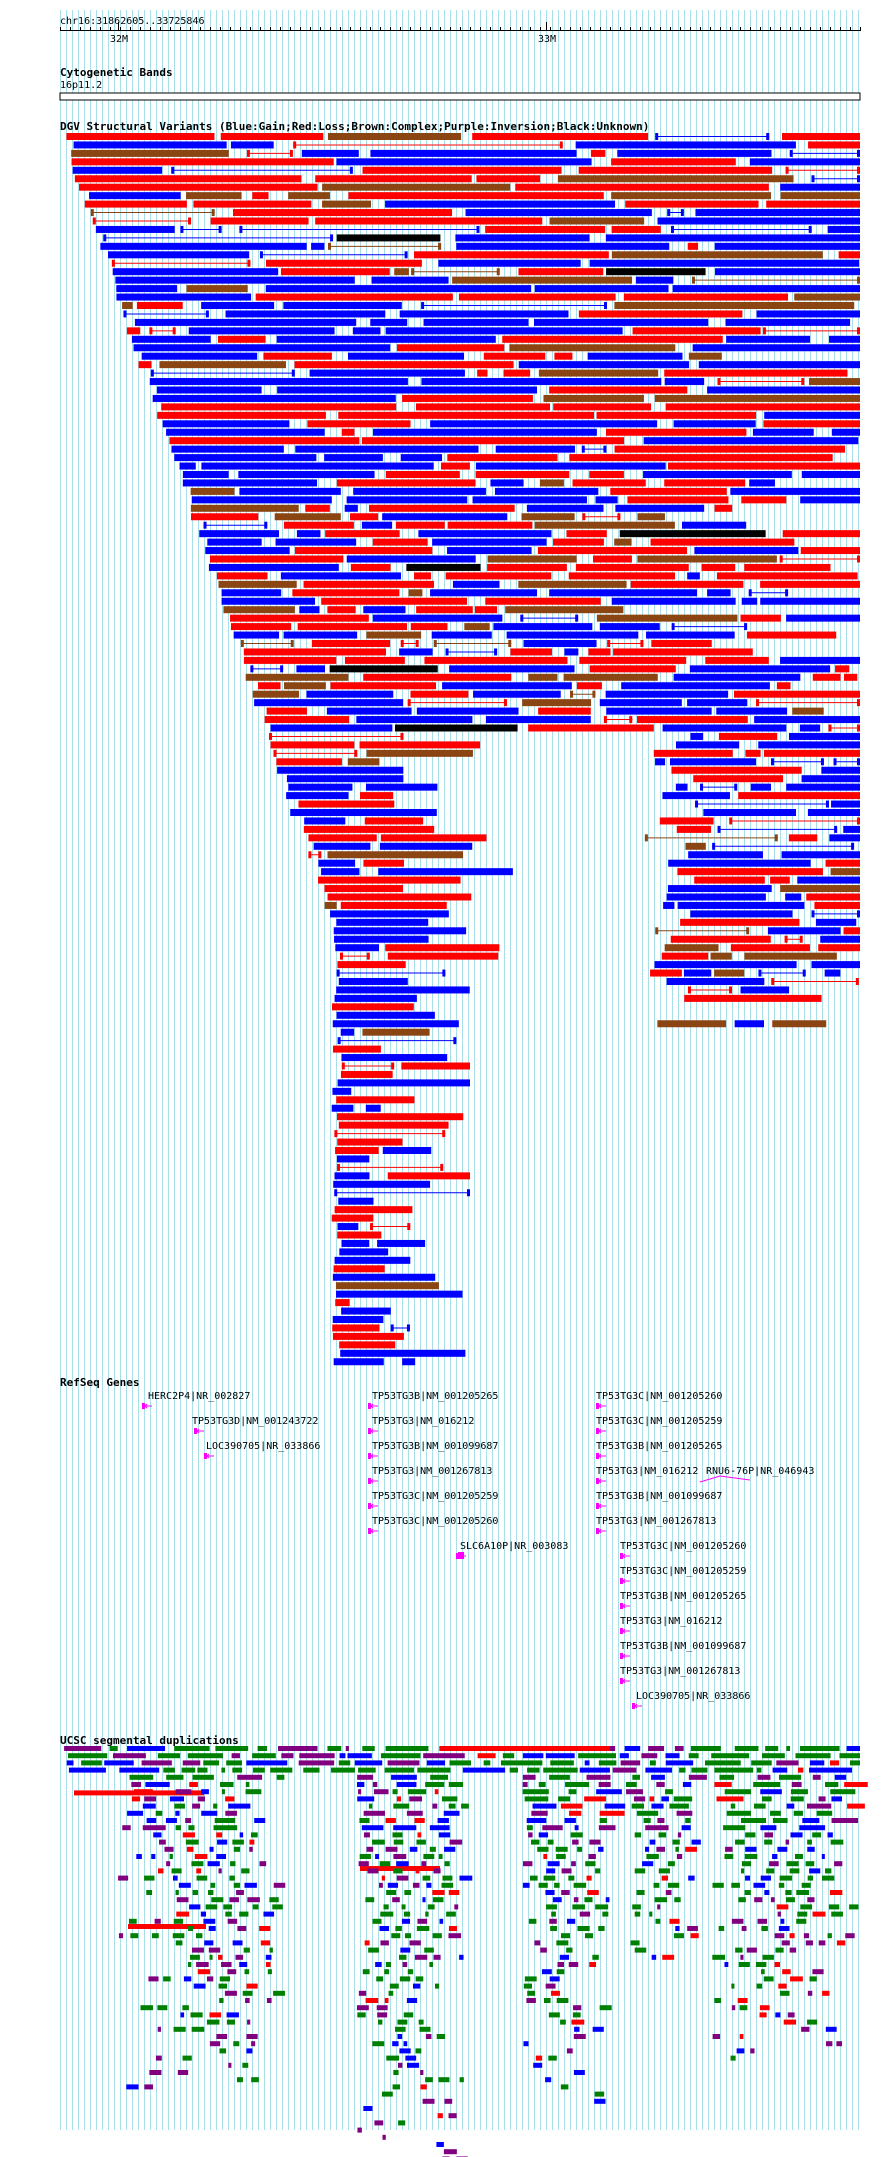 The height and width of the screenshot is (2157, 890). I want to click on gene-label: TP53TG3D|NM_001243722, so click(255, 1421).